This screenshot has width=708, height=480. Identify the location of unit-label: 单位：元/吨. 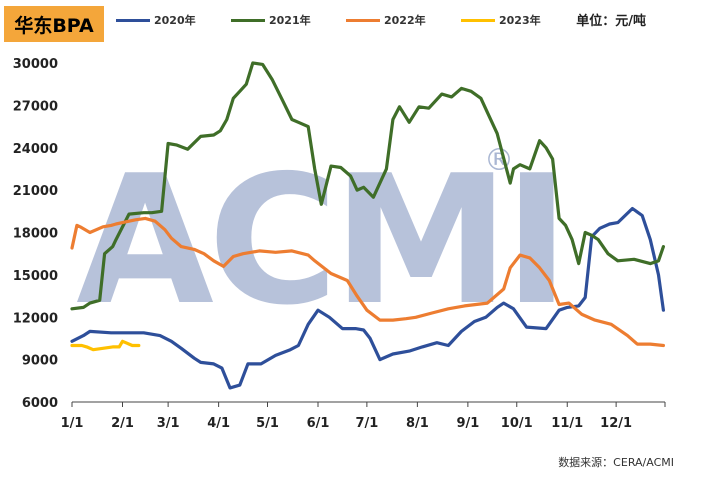
(611, 21).